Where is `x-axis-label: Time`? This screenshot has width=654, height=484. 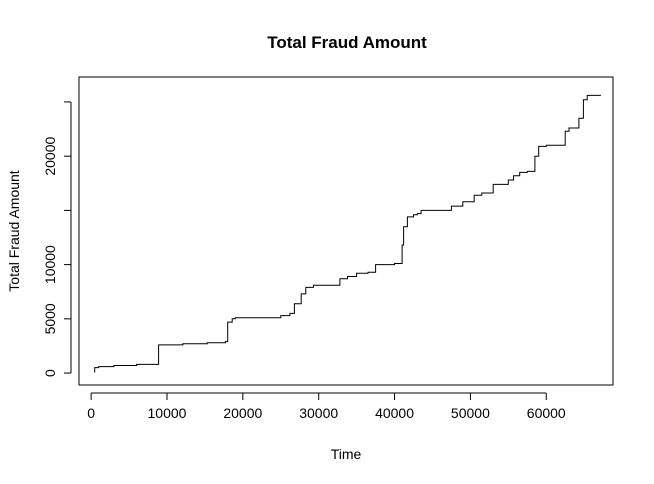 x-axis-label: Time is located at coordinates (346, 454).